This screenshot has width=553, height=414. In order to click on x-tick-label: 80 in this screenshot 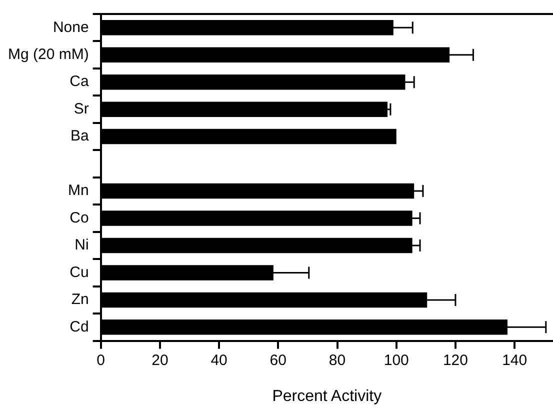, I will do `click(337, 360)`.